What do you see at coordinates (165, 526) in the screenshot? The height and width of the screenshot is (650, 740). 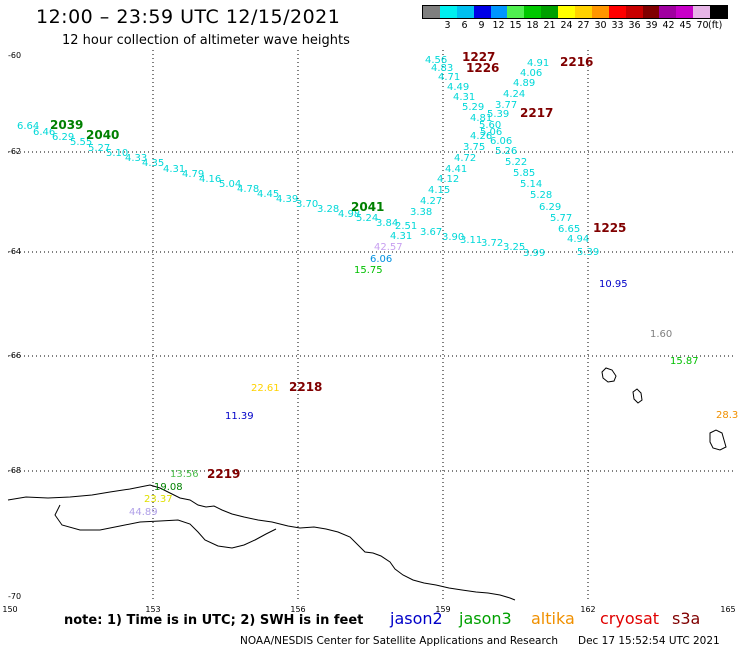 I see `coastline-inlet` at bounding box center [165, 526].